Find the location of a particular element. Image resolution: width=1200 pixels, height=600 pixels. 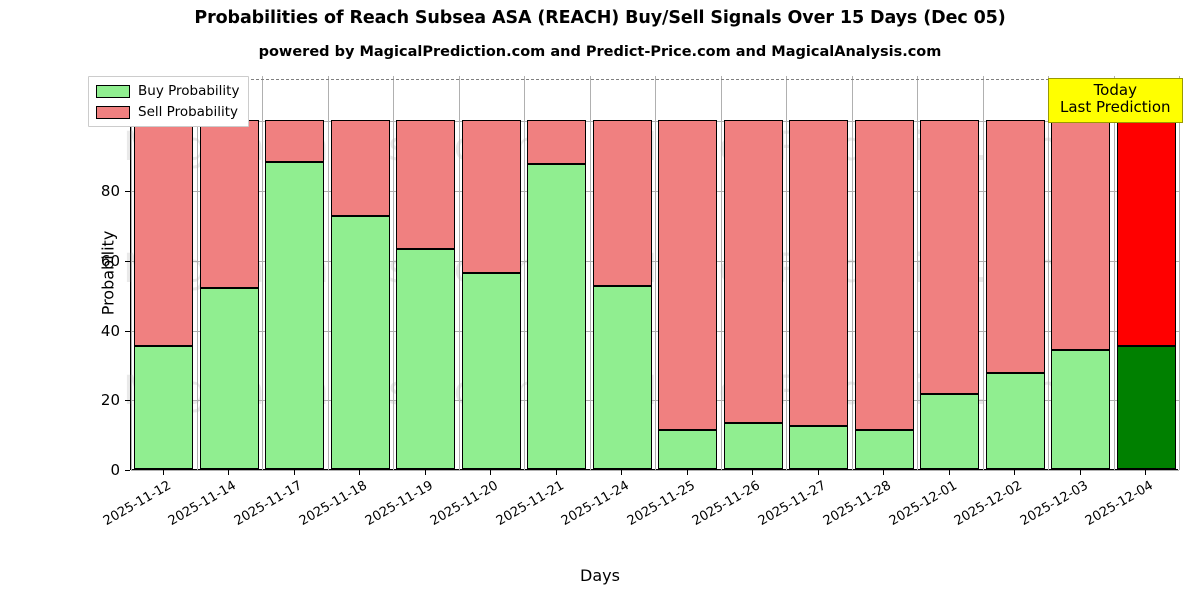

y-axis-tick-label: 60 is located at coordinates (110, 260).